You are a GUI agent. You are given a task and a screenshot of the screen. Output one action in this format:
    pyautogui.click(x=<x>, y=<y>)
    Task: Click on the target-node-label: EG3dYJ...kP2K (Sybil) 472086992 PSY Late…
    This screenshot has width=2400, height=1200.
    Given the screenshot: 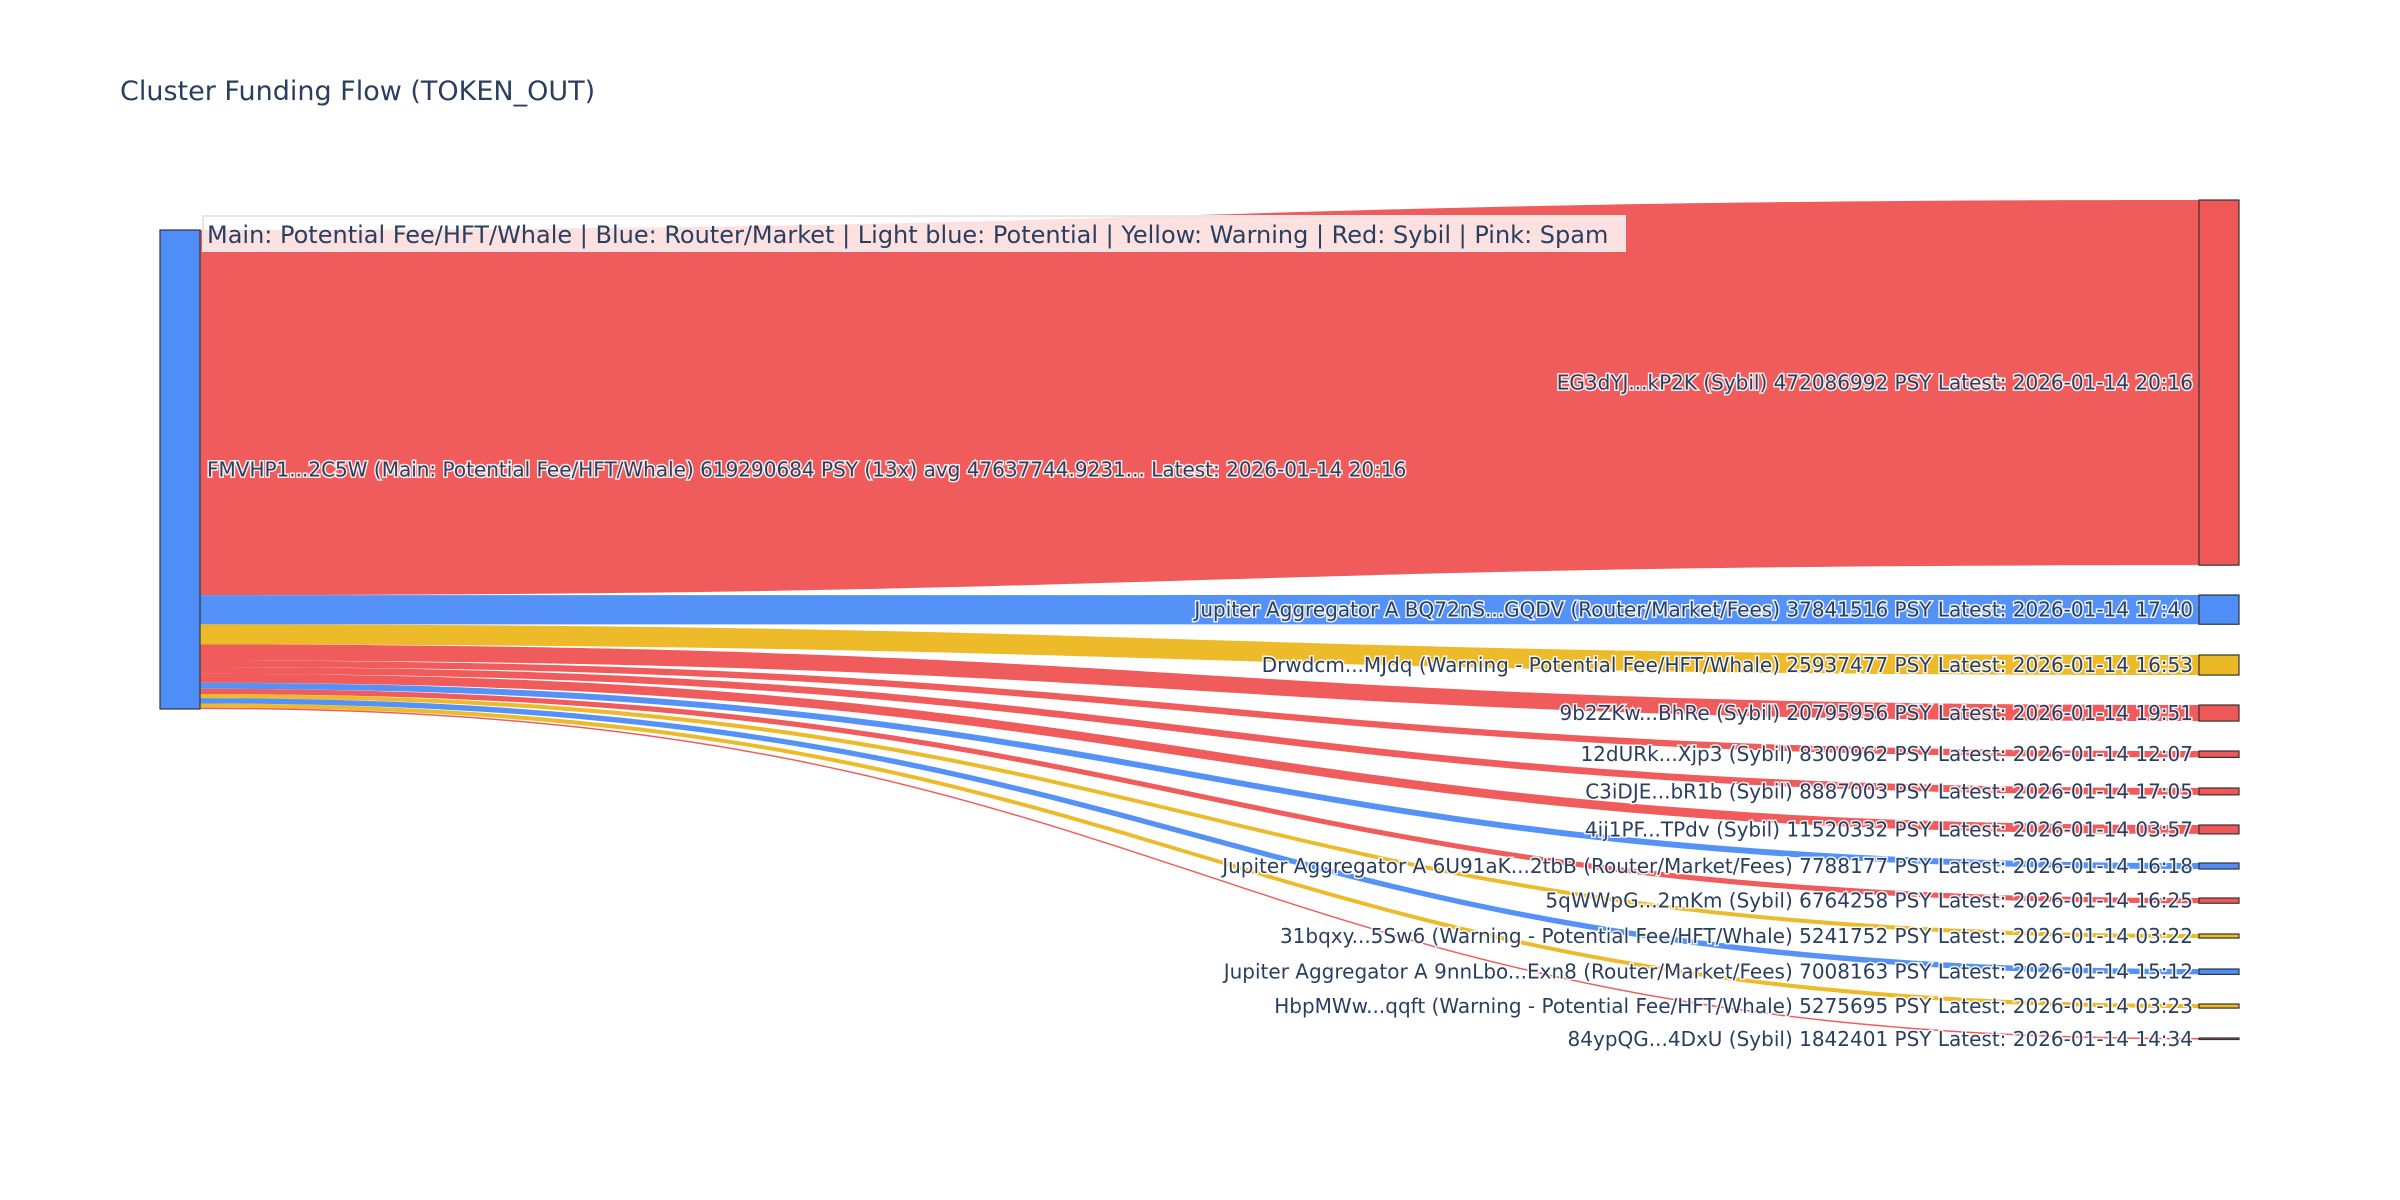 What is the action you would take?
    pyautogui.click(x=1875, y=383)
    